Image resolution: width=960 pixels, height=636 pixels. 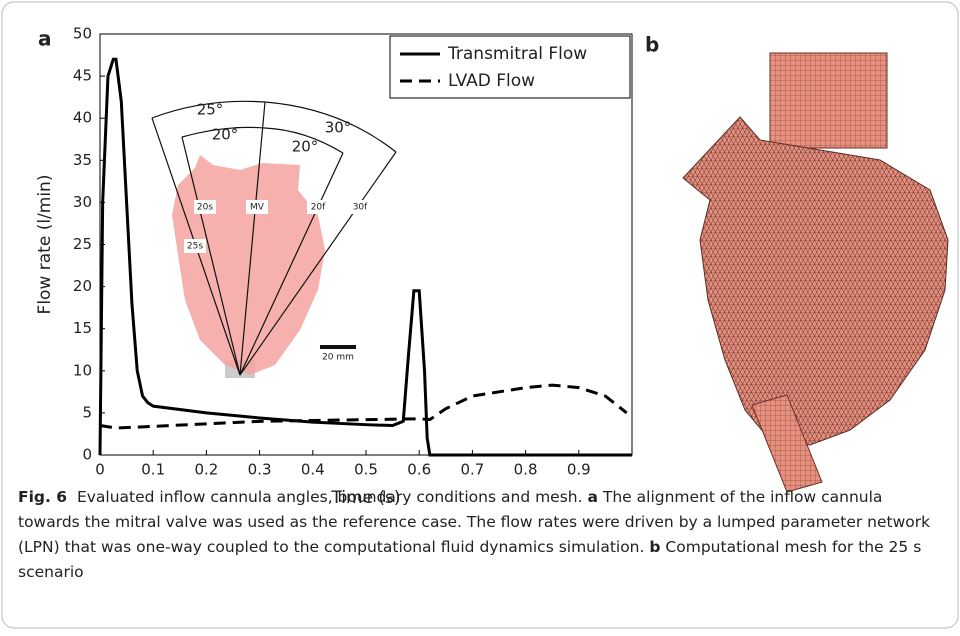 I want to click on inset: 25° 20° 20° 30° 20s 25s MV 20f 30f 20 mm, so click(x=274, y=239).